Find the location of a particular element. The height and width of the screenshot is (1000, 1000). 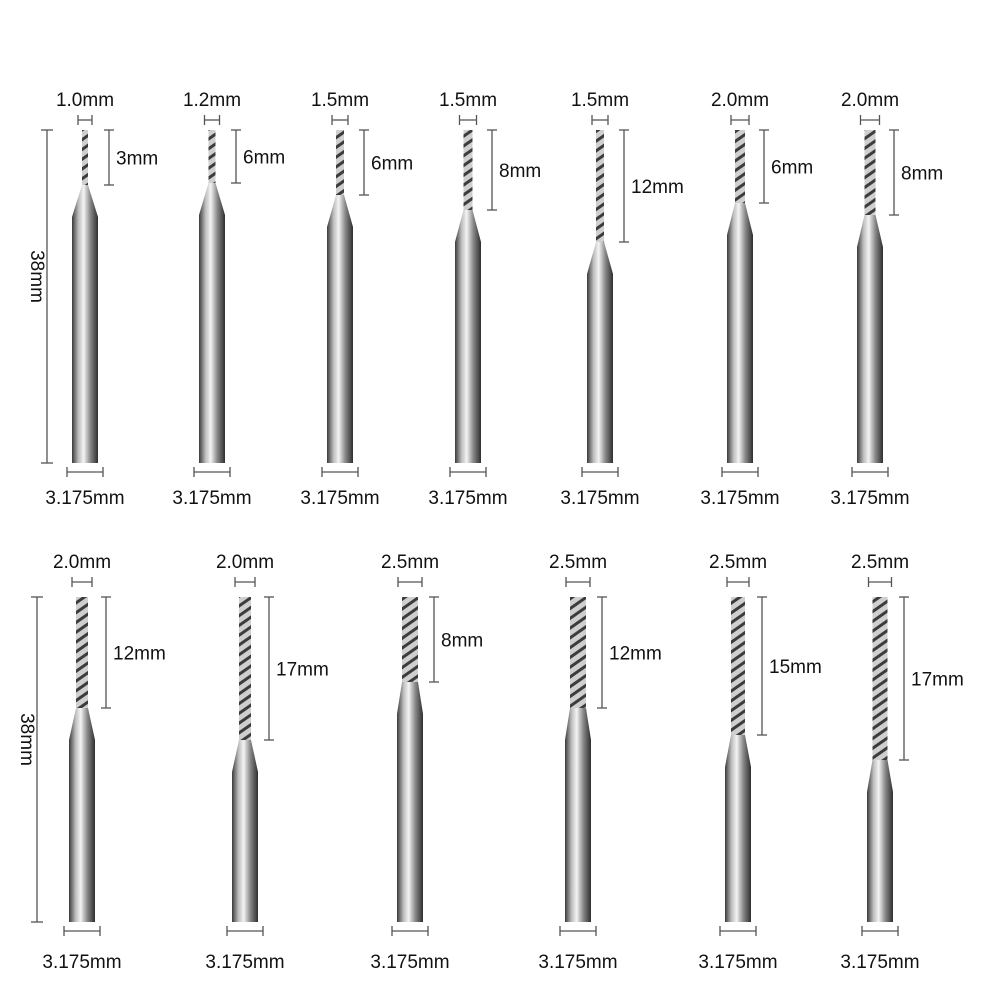

end-mill-bit: 1.5mm 8mm 3.175mm is located at coordinates (484, 299).